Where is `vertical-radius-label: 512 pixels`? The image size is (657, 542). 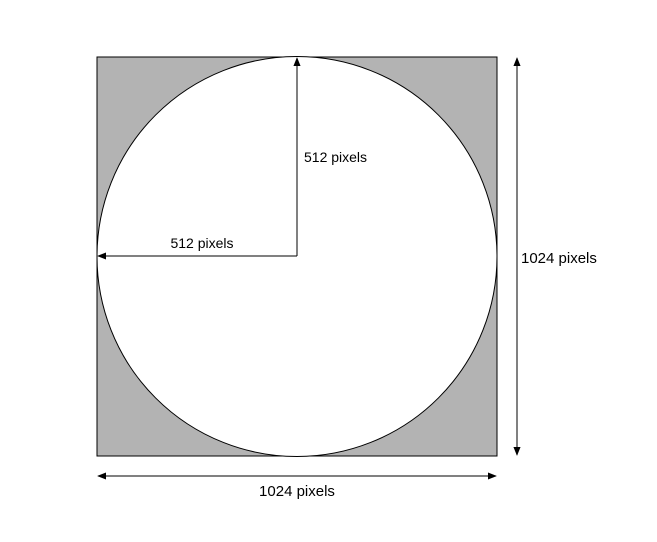 vertical-radius-label: 512 pixels is located at coordinates (335, 157).